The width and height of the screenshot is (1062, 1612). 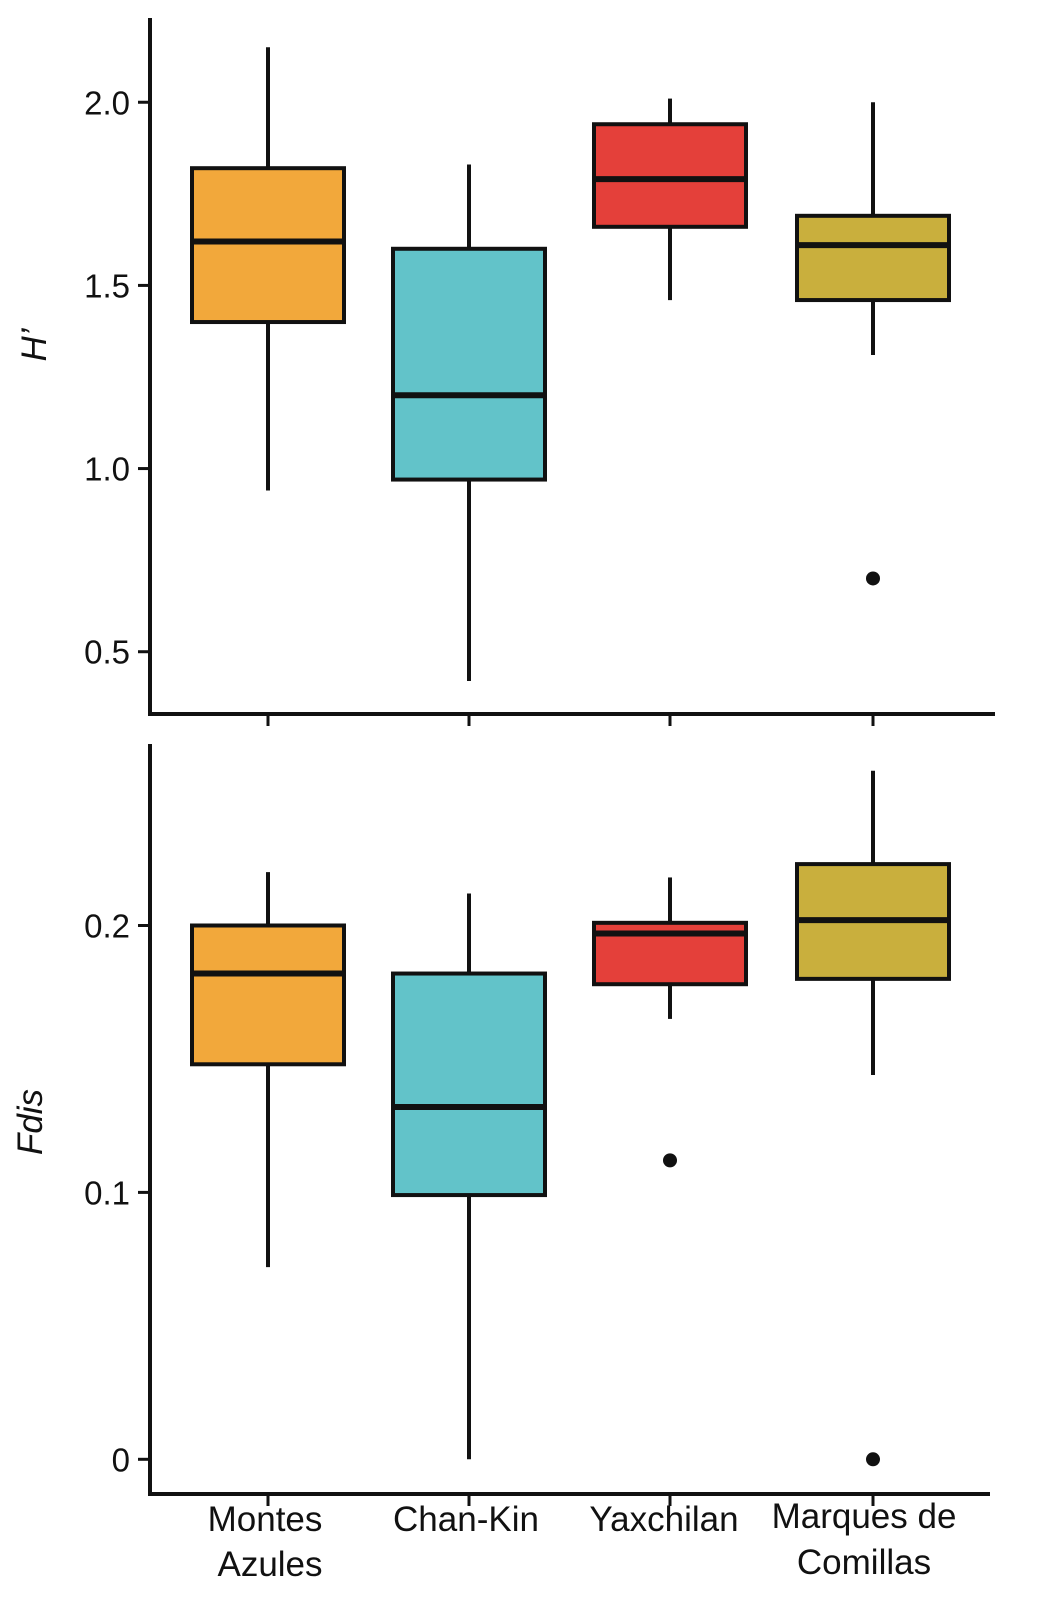 What do you see at coordinates (107, 102) in the screenshot?
I see `y-tick-label: 2.0` at bounding box center [107, 102].